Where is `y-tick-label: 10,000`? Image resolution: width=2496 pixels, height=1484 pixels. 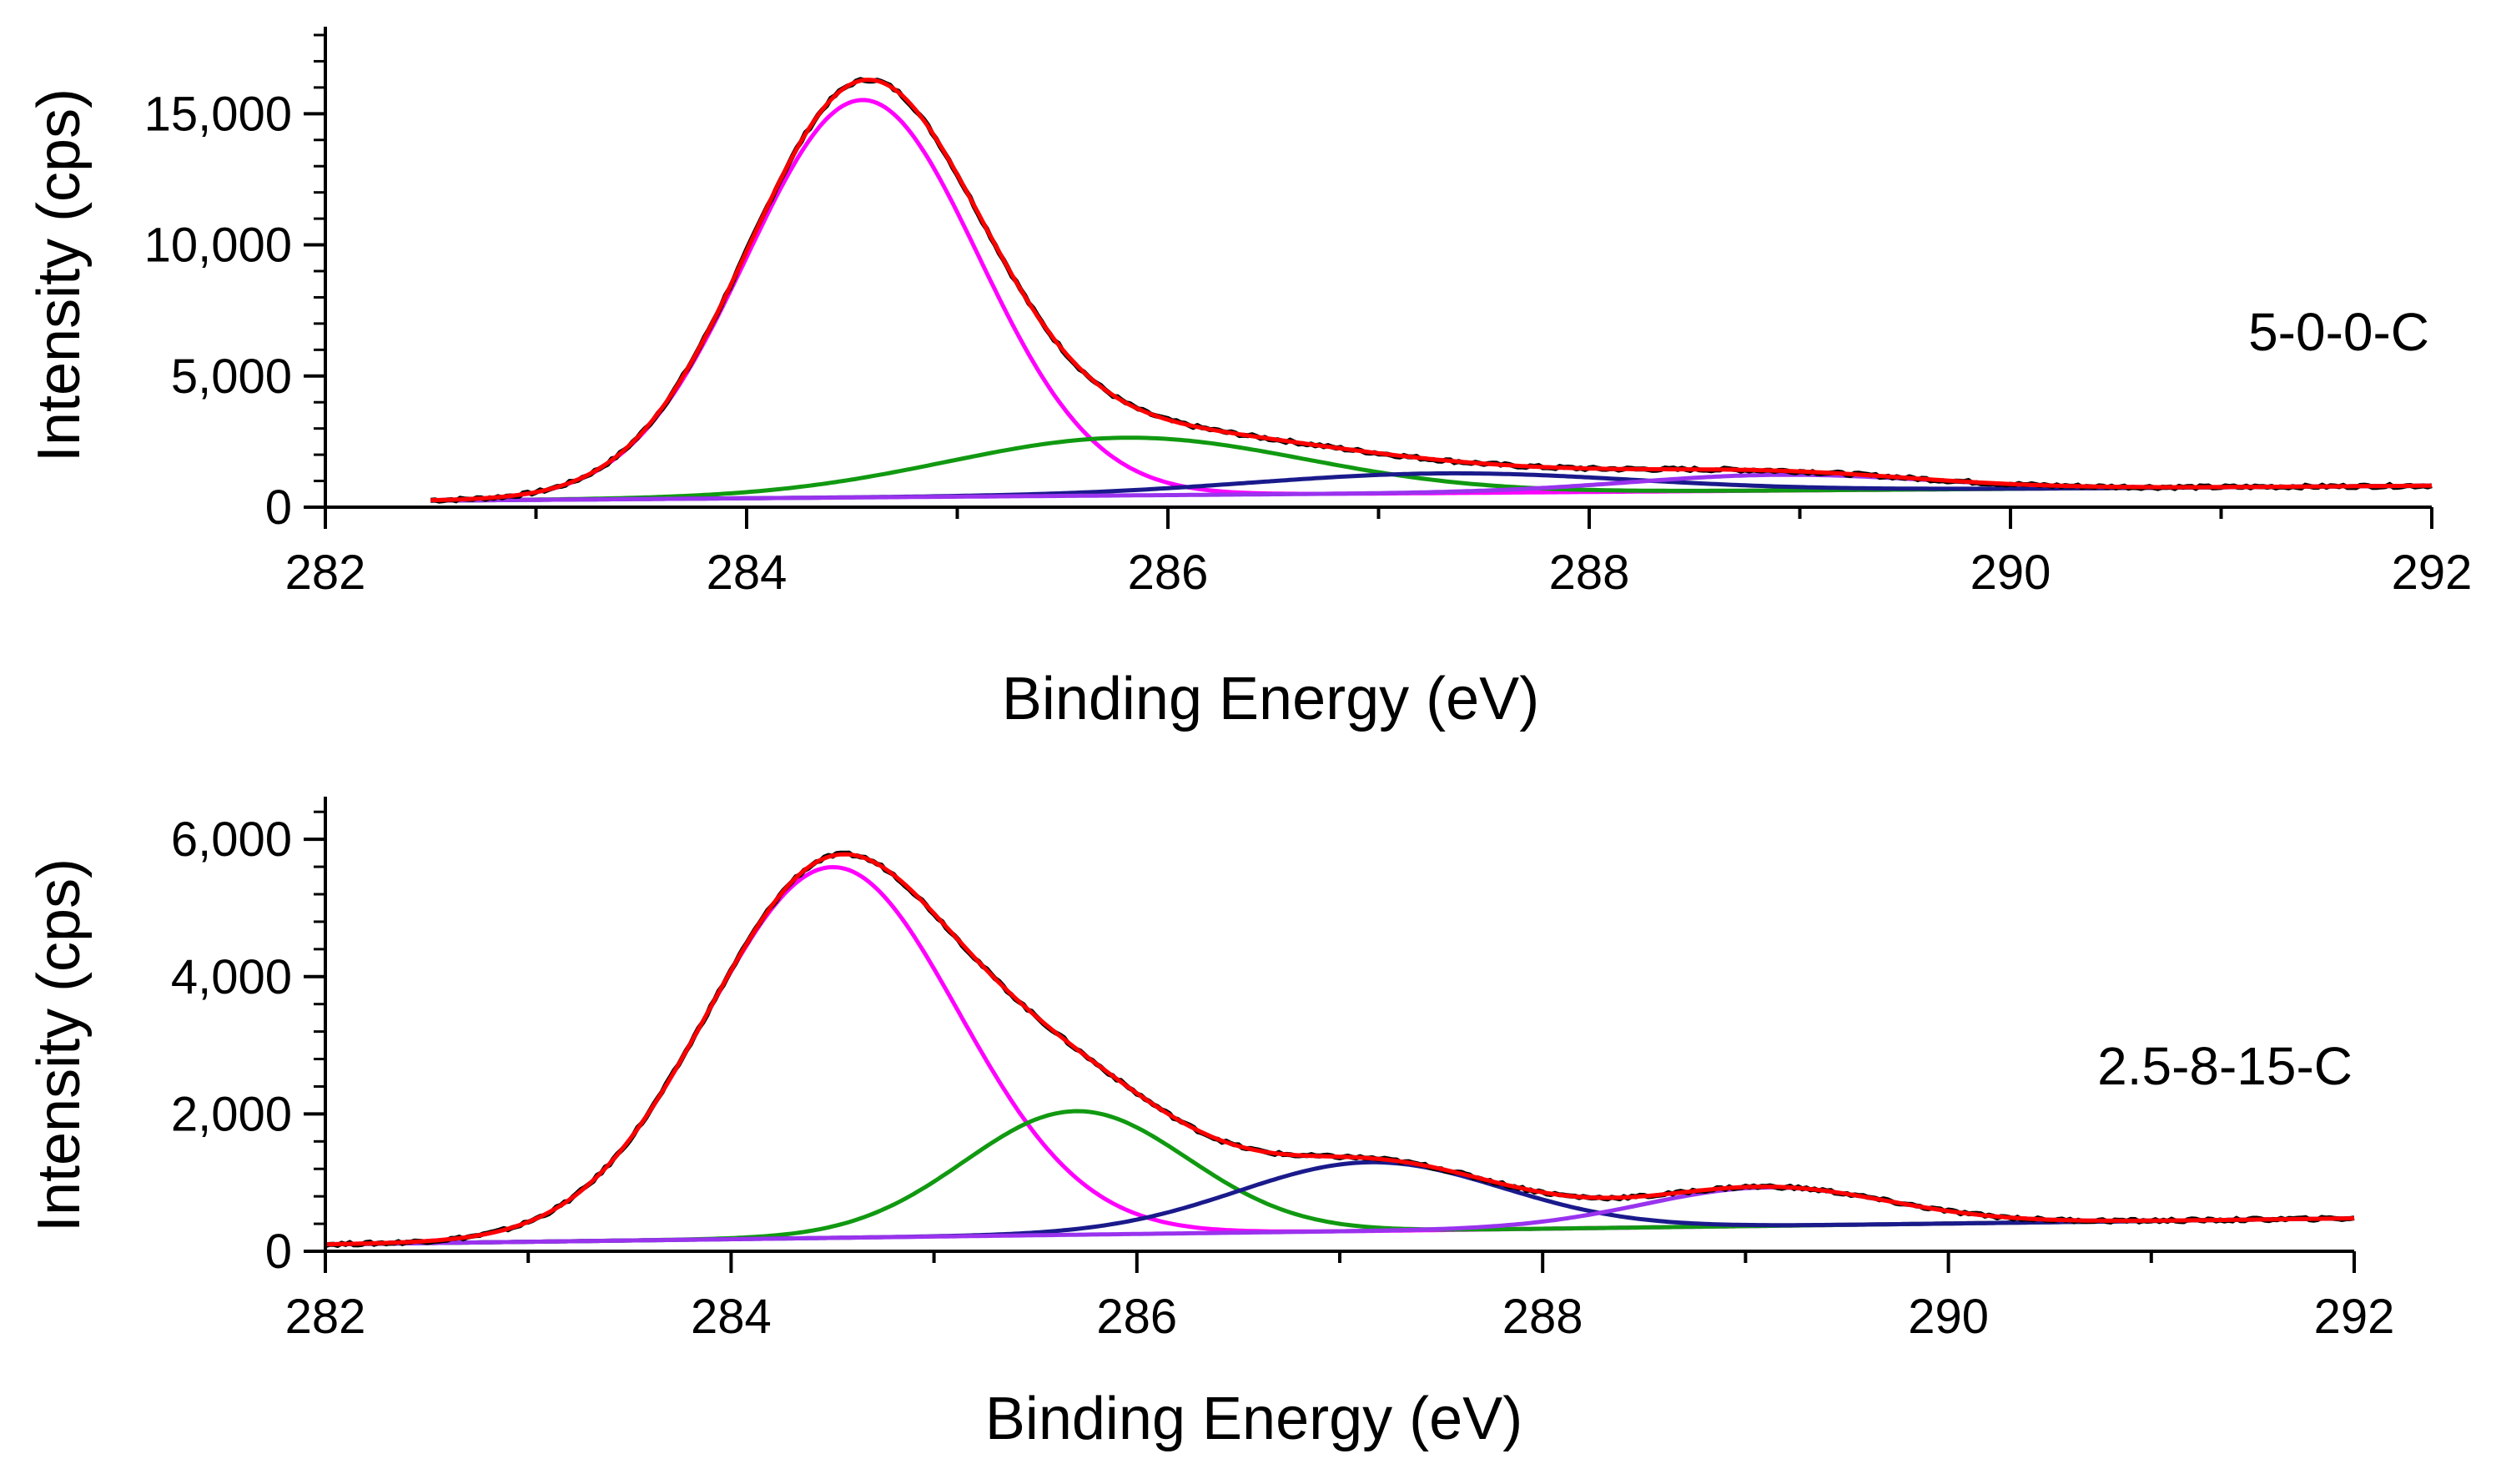
y-tick-label: 10,000 is located at coordinates (218, 246).